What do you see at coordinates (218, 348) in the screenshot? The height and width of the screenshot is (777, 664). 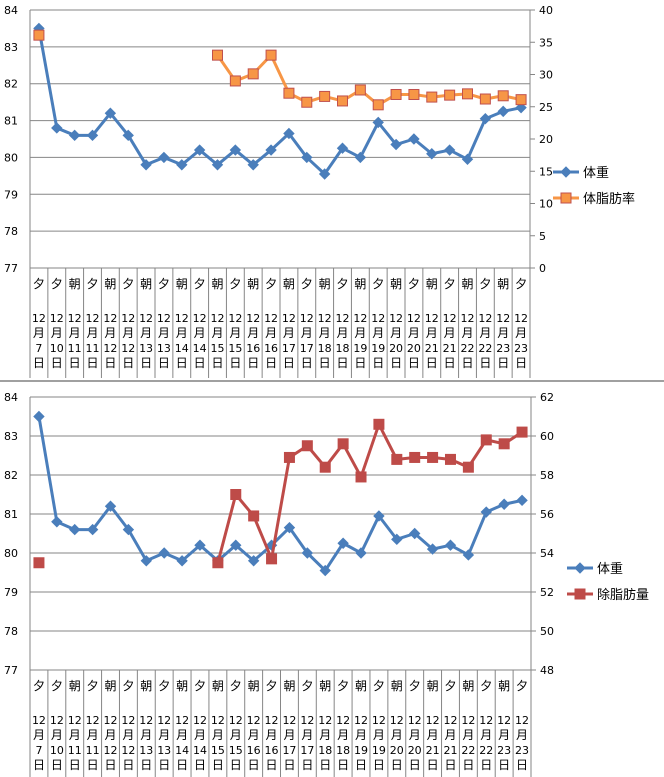 I see `category-day-label: 15` at bounding box center [218, 348].